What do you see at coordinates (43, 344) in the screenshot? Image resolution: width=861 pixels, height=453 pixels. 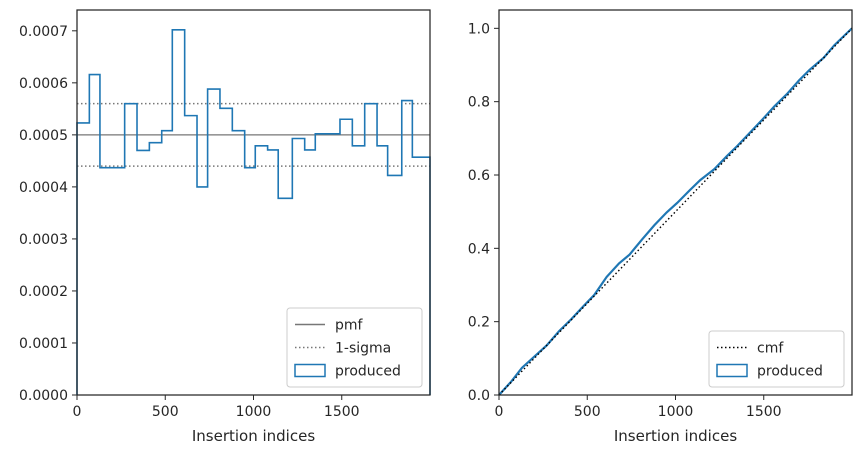 I see `y-tick-label: 0.0001` at bounding box center [43, 344].